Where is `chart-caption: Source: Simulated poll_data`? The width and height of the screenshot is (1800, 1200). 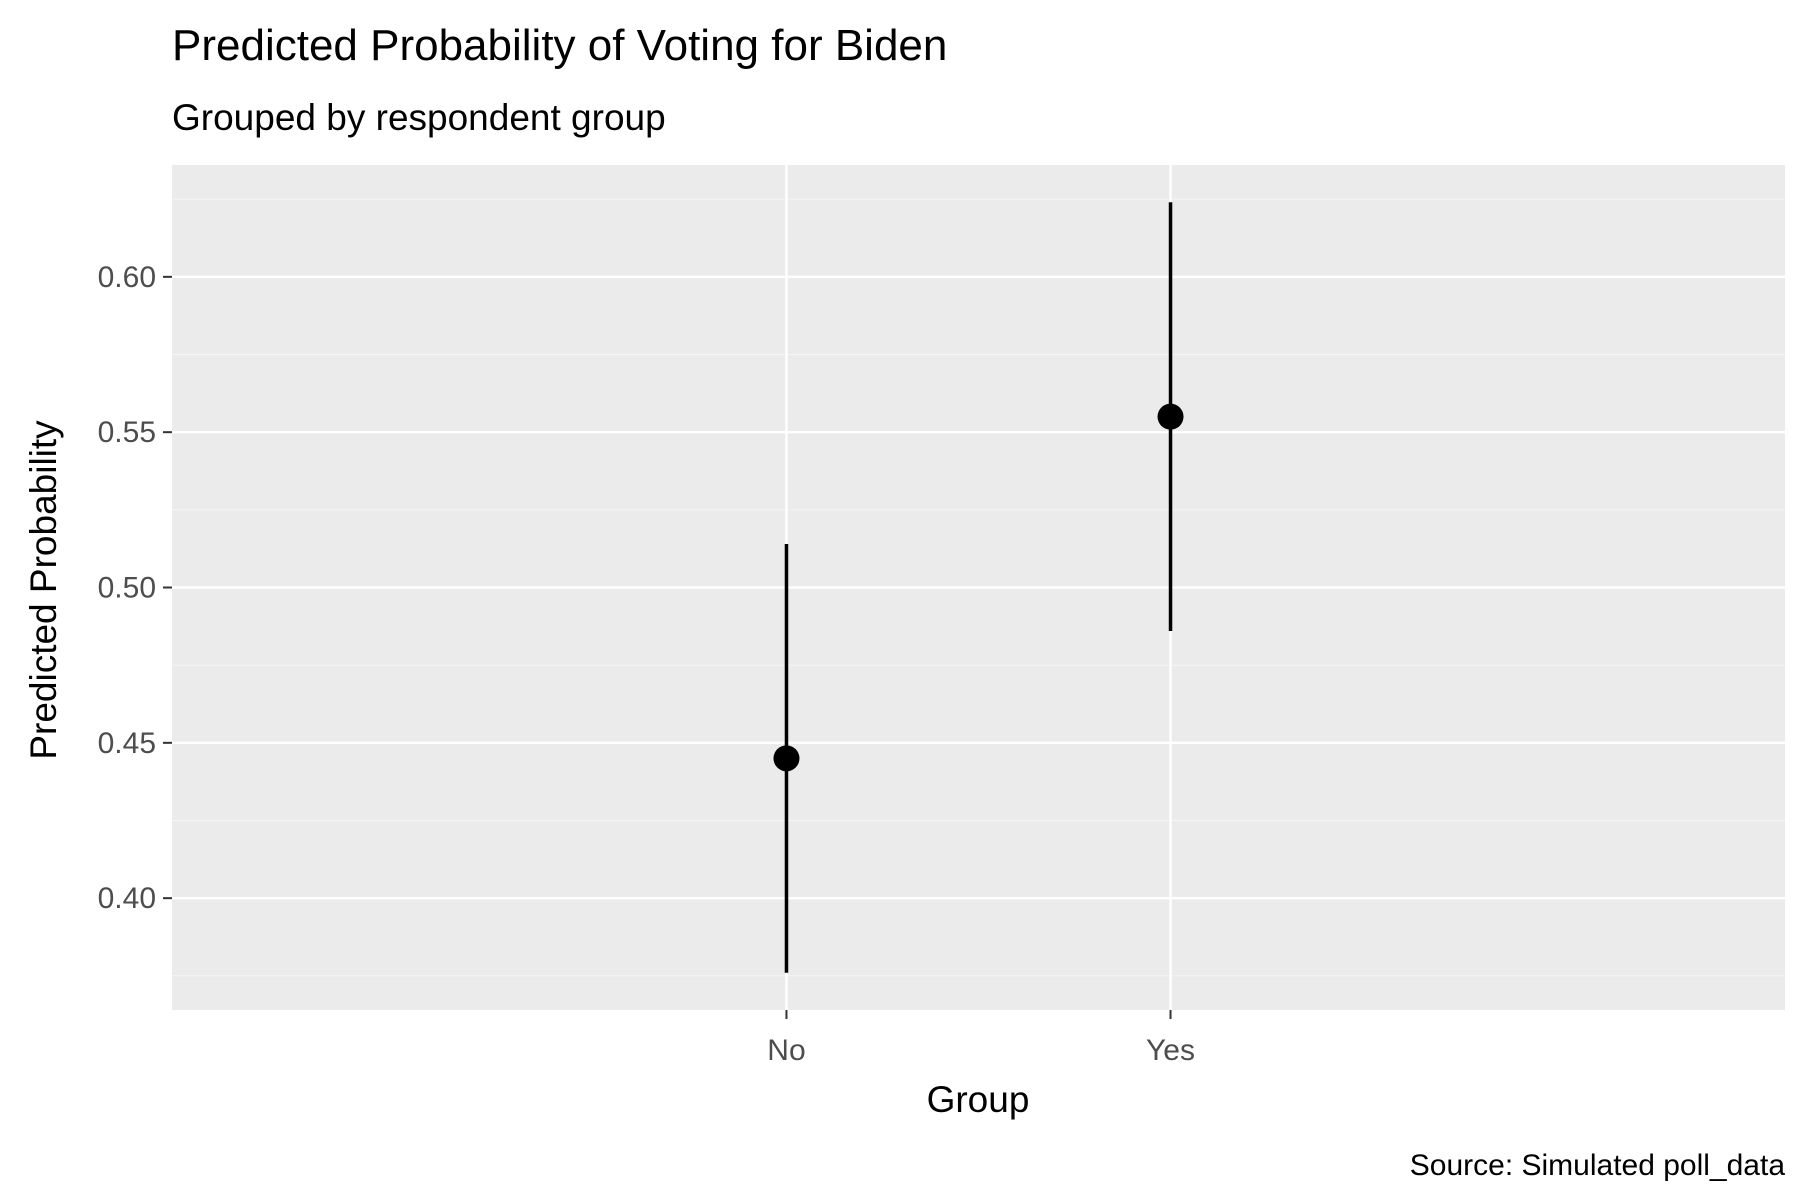
chart-caption: Source: Simulated poll_data is located at coordinates (1598, 1165).